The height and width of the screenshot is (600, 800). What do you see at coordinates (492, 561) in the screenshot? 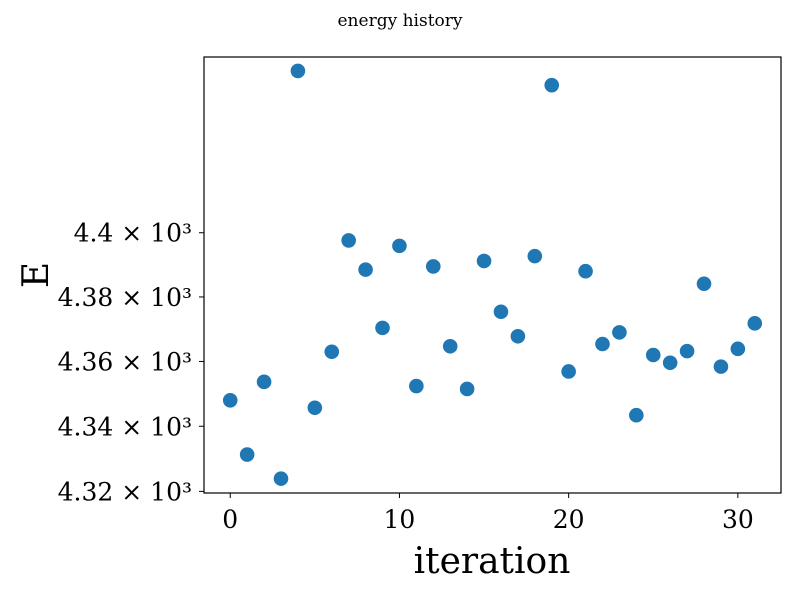
I see `x-axis-label: iteration` at bounding box center [492, 561].